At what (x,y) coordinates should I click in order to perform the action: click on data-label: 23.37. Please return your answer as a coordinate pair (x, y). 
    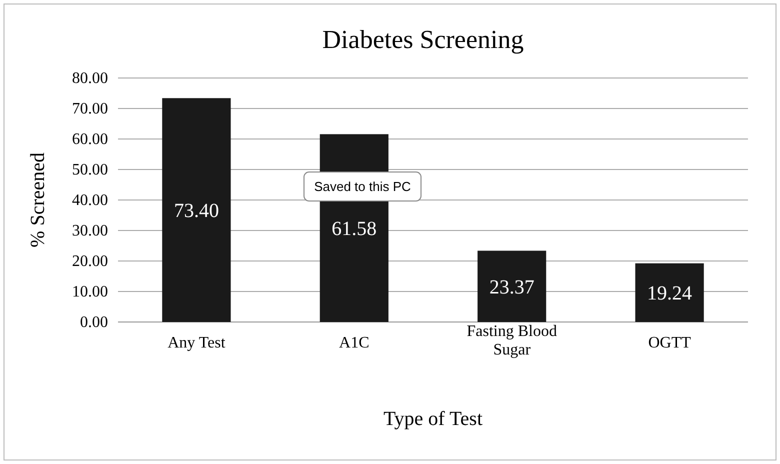
    Looking at the image, I should click on (511, 287).